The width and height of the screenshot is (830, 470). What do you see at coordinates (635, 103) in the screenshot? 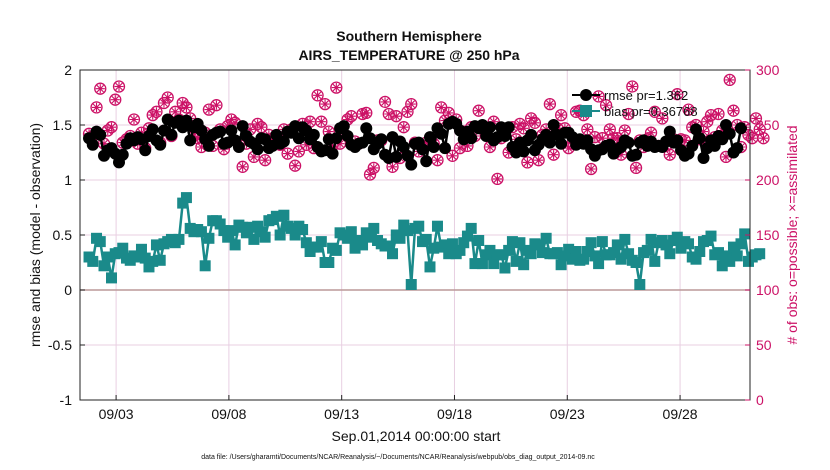
I see `legend: rmse pr=1.362 bias pr=0.36768` at bounding box center [635, 103].